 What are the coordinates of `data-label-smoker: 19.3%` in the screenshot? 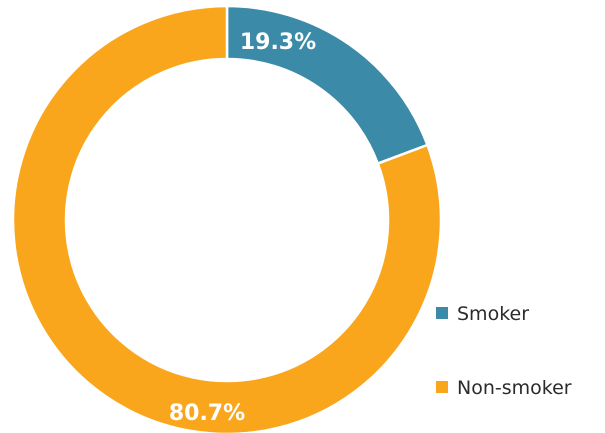 It's located at (278, 42).